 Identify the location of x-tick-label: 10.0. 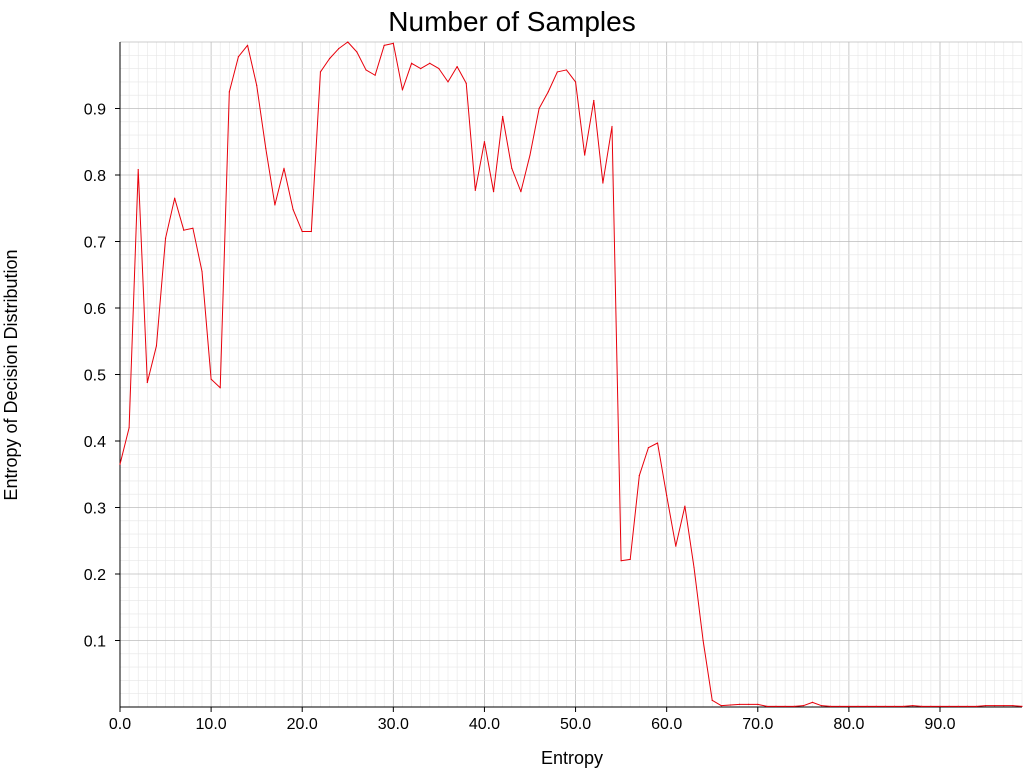
(211, 724).